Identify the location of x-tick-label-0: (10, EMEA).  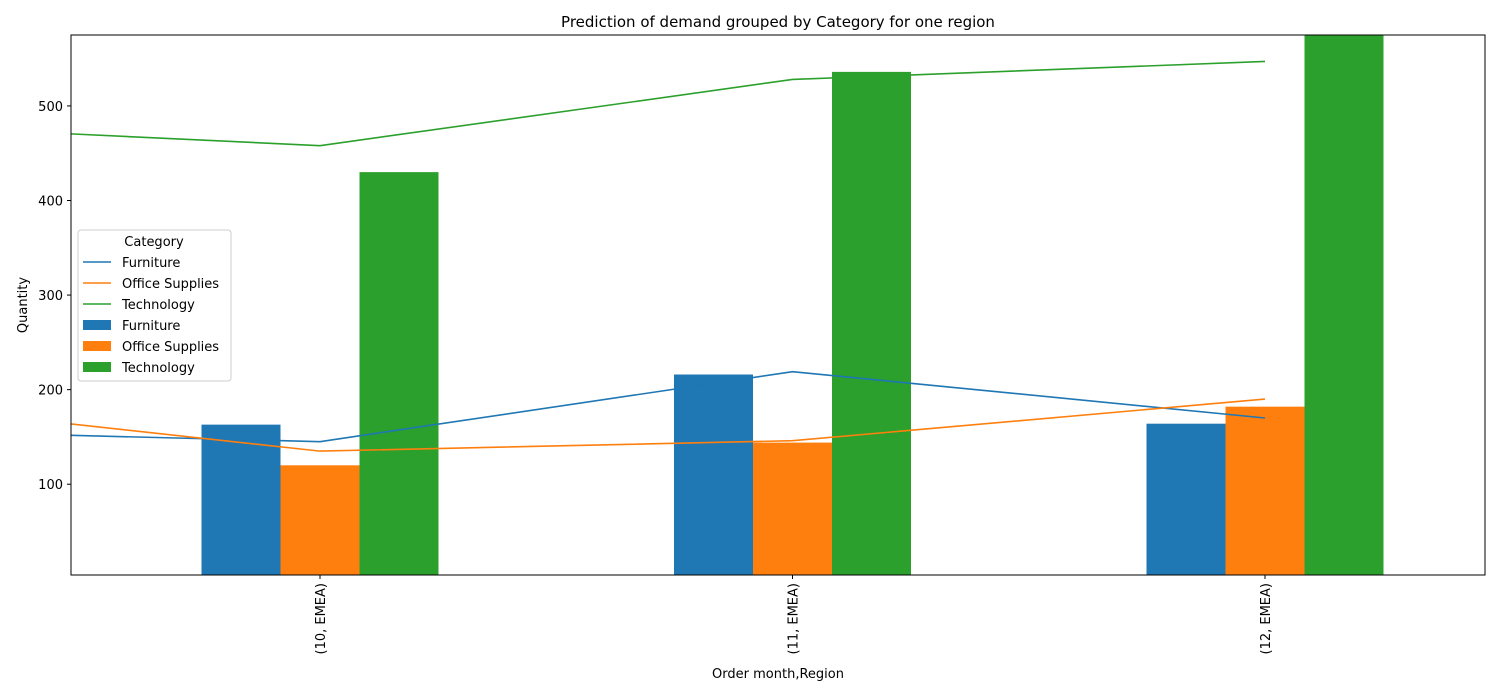
(321, 619).